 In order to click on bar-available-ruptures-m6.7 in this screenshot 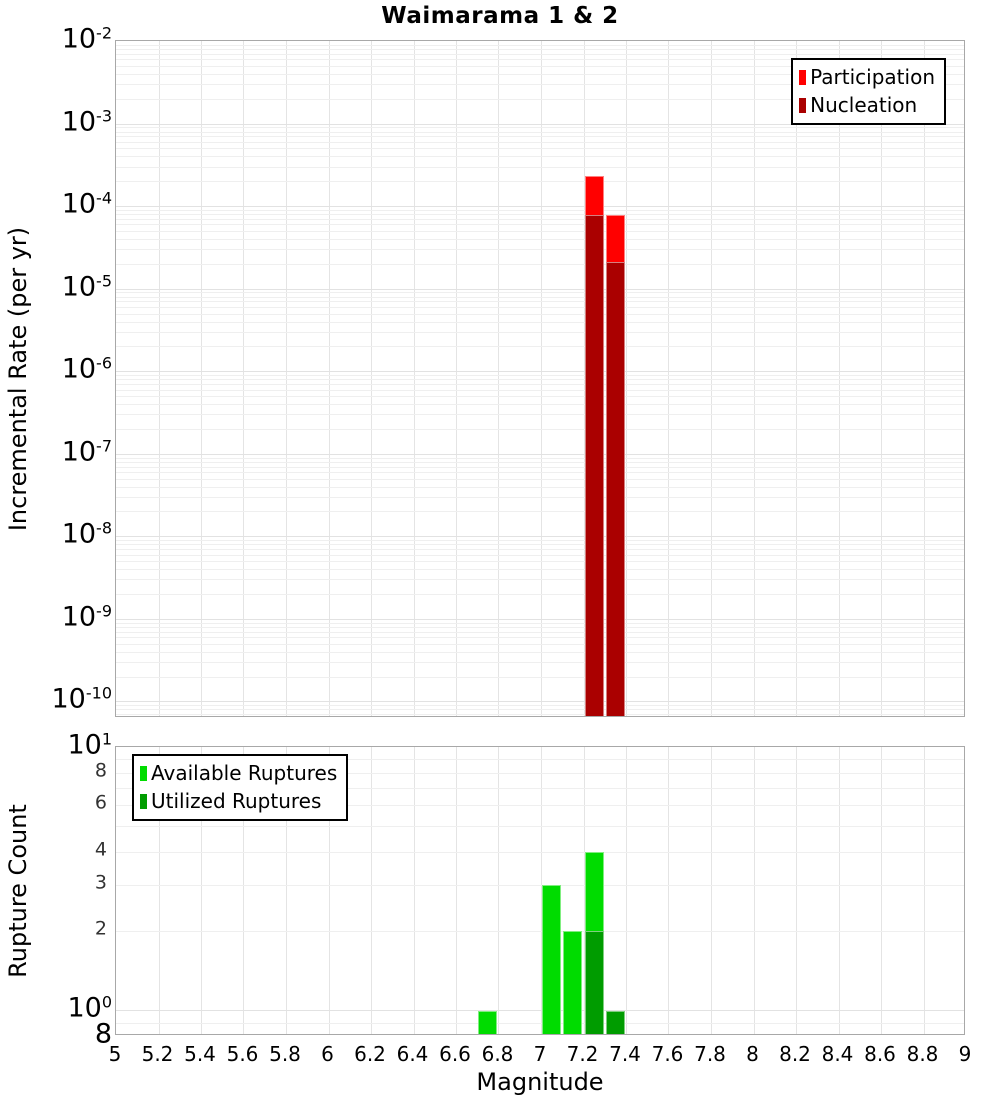, I will do `click(488, 1022)`.